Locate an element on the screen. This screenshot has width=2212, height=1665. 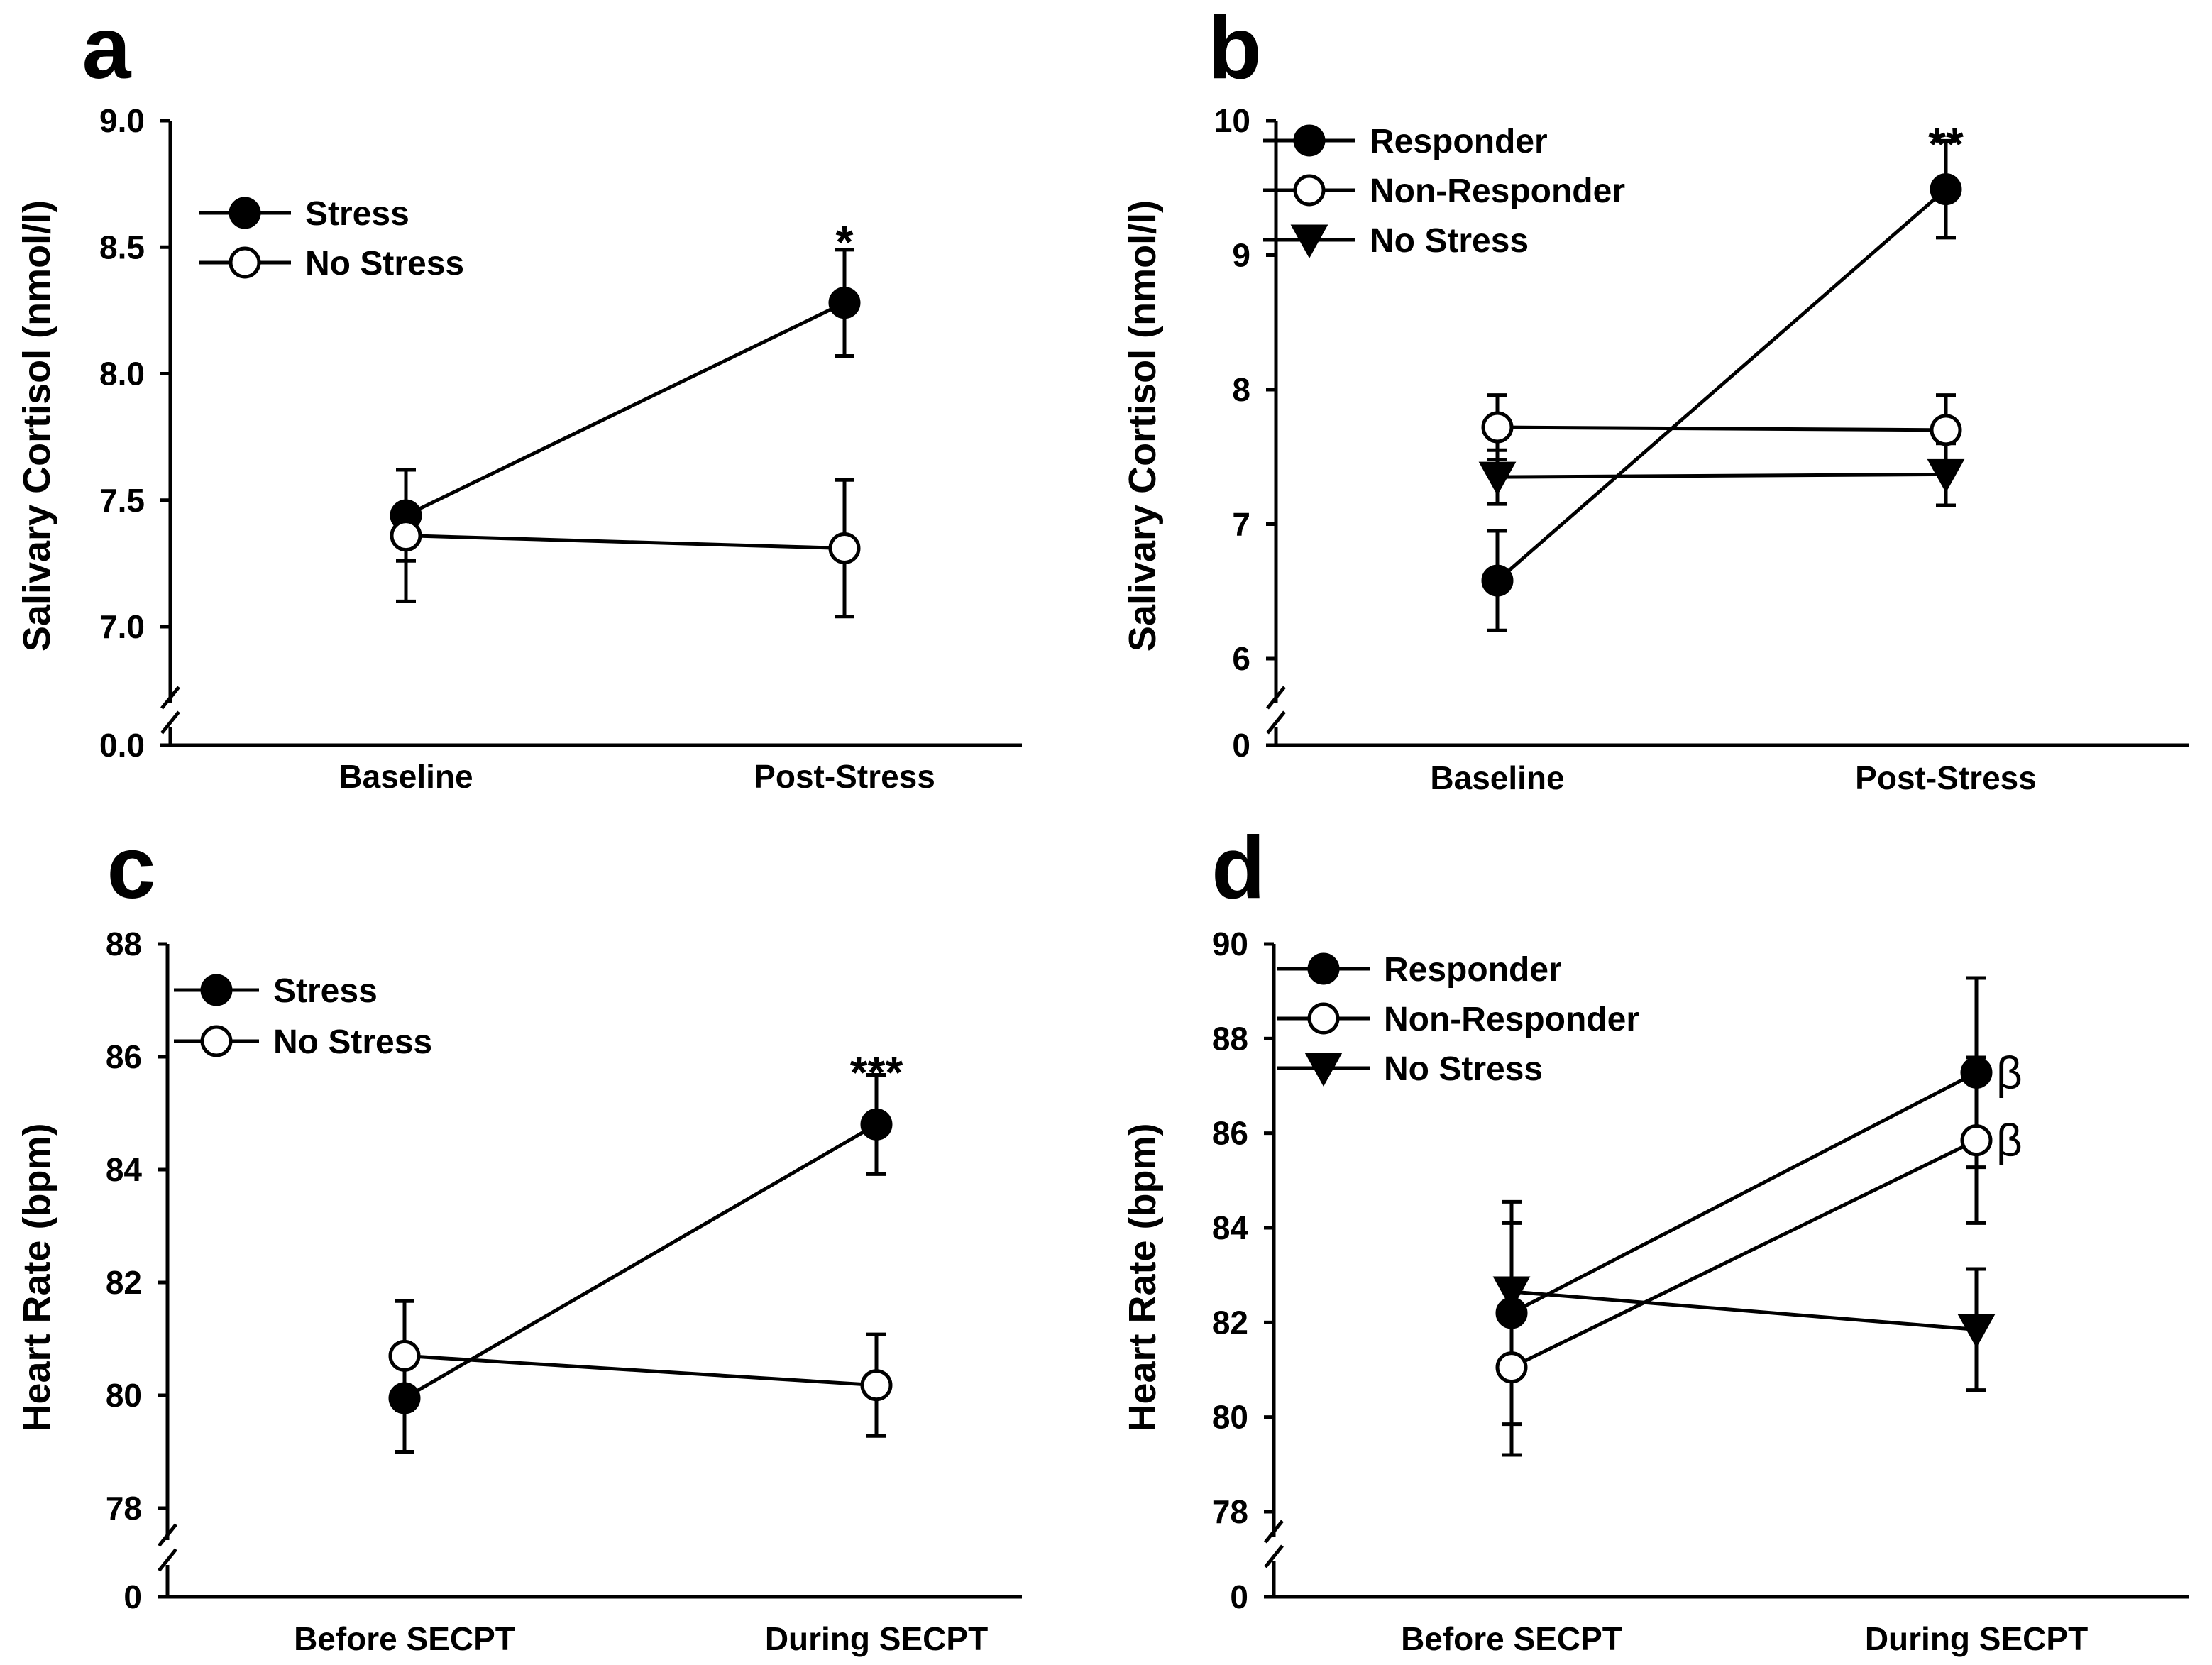
panel-letter: c is located at coordinates (131, 868).